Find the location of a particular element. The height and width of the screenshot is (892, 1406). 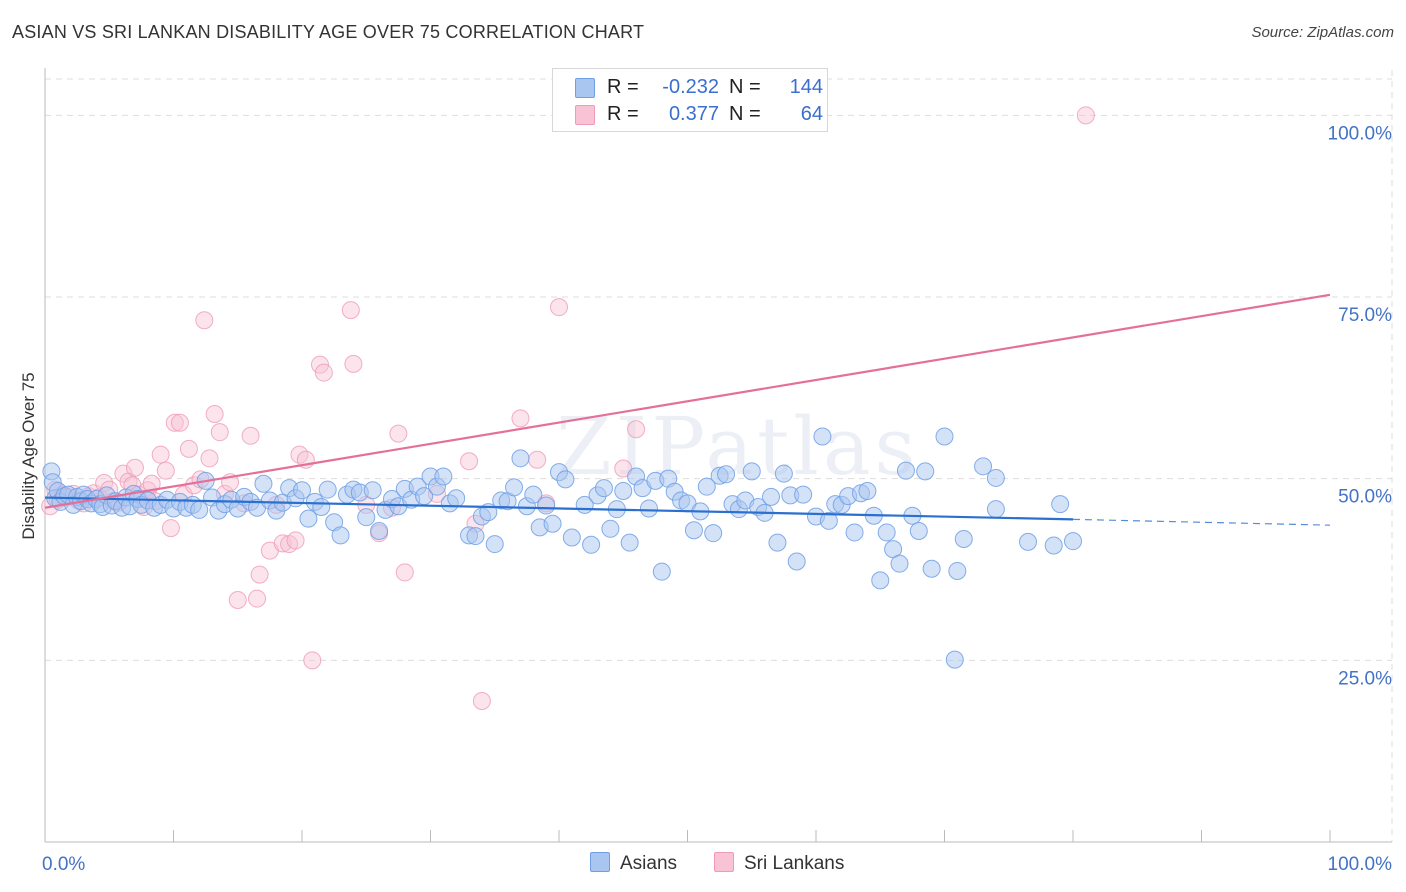

y-tick-label: 75.0% is located at coordinates (1365, 315).